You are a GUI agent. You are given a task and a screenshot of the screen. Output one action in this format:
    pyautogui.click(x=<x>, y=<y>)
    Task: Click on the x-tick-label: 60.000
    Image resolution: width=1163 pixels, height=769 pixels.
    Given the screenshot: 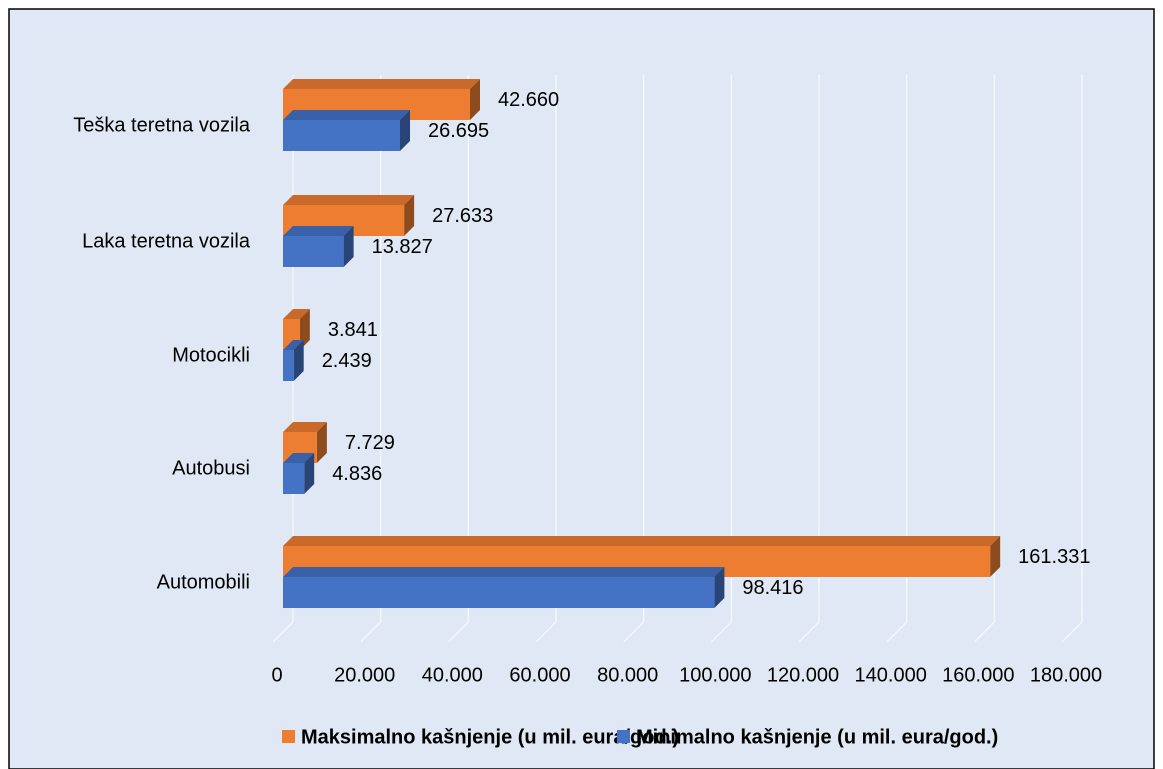 What is the action you would take?
    pyautogui.click(x=539, y=675)
    